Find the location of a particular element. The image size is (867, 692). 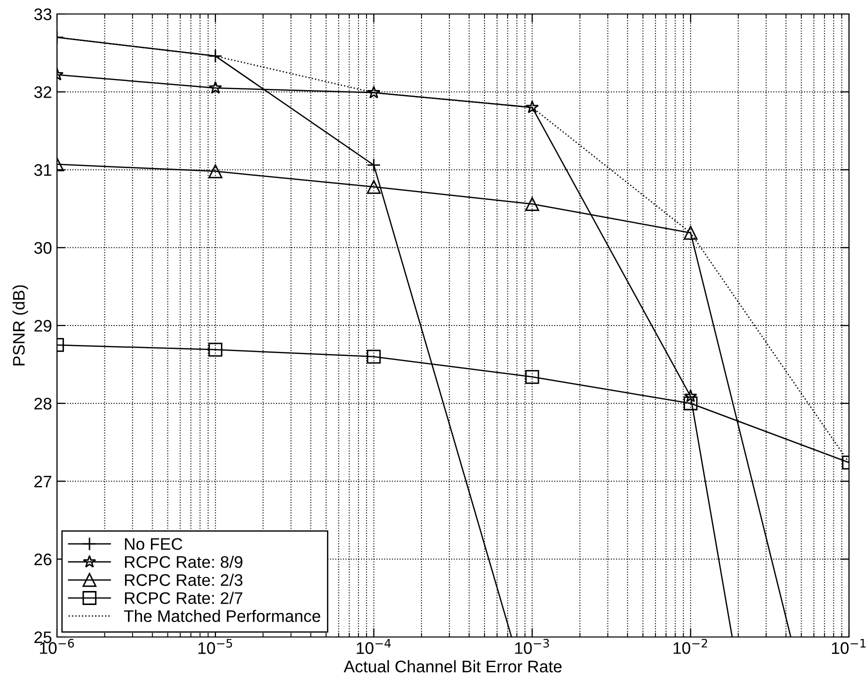

x-tick-label: 10$^{−3}$ is located at coordinates (532, 646).